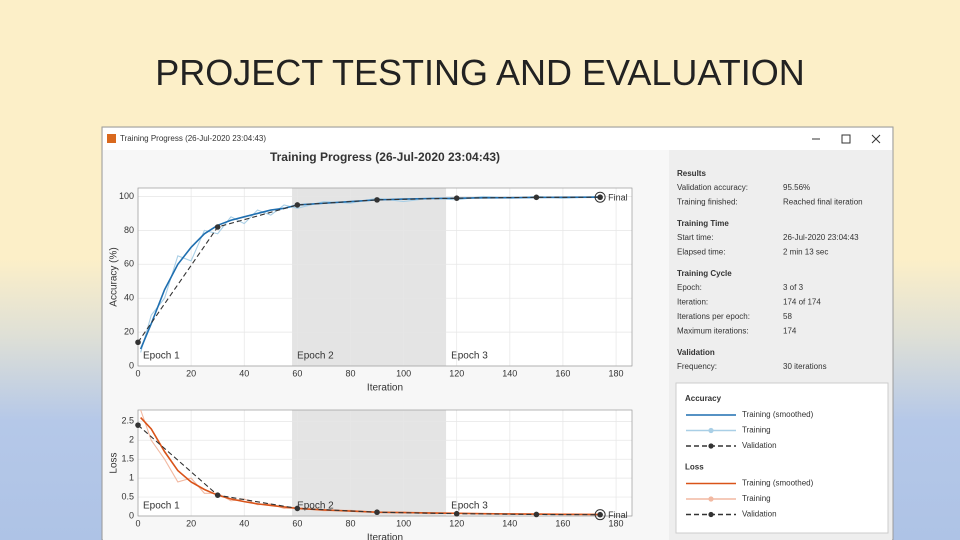 The width and height of the screenshot is (960, 540). What do you see at coordinates (821, 237) in the screenshot?
I see `panel-value: 26-Jul-2020 23:04:43` at bounding box center [821, 237].